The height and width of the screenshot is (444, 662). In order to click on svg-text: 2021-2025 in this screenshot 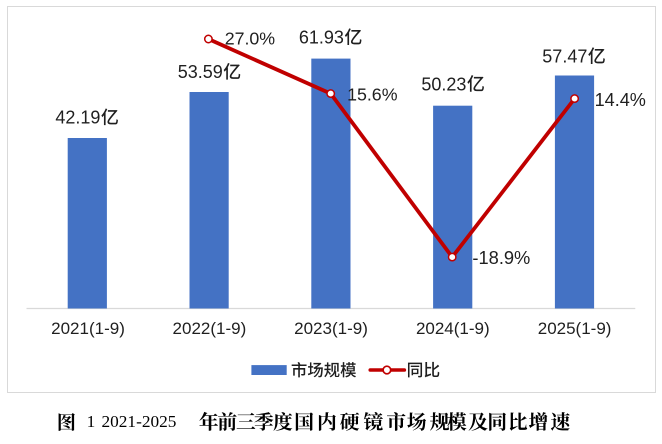, I will do `click(139, 421)`.